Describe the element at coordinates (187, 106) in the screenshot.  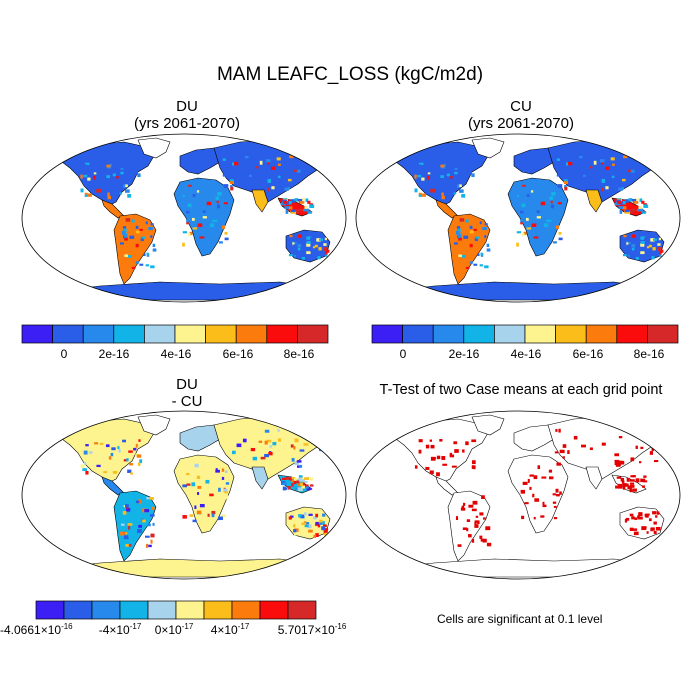
I see `panel-du-name: DU` at that location.